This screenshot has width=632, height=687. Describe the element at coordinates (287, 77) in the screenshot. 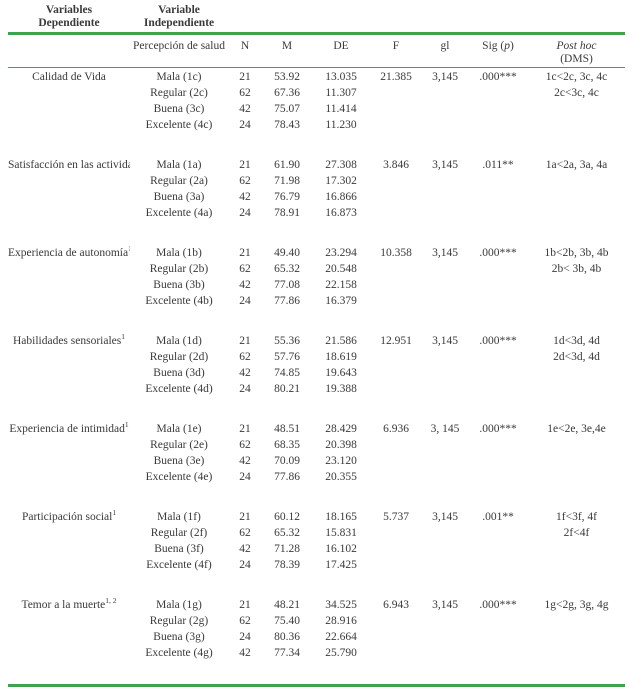

I see `cell-m: 53.92` at that location.